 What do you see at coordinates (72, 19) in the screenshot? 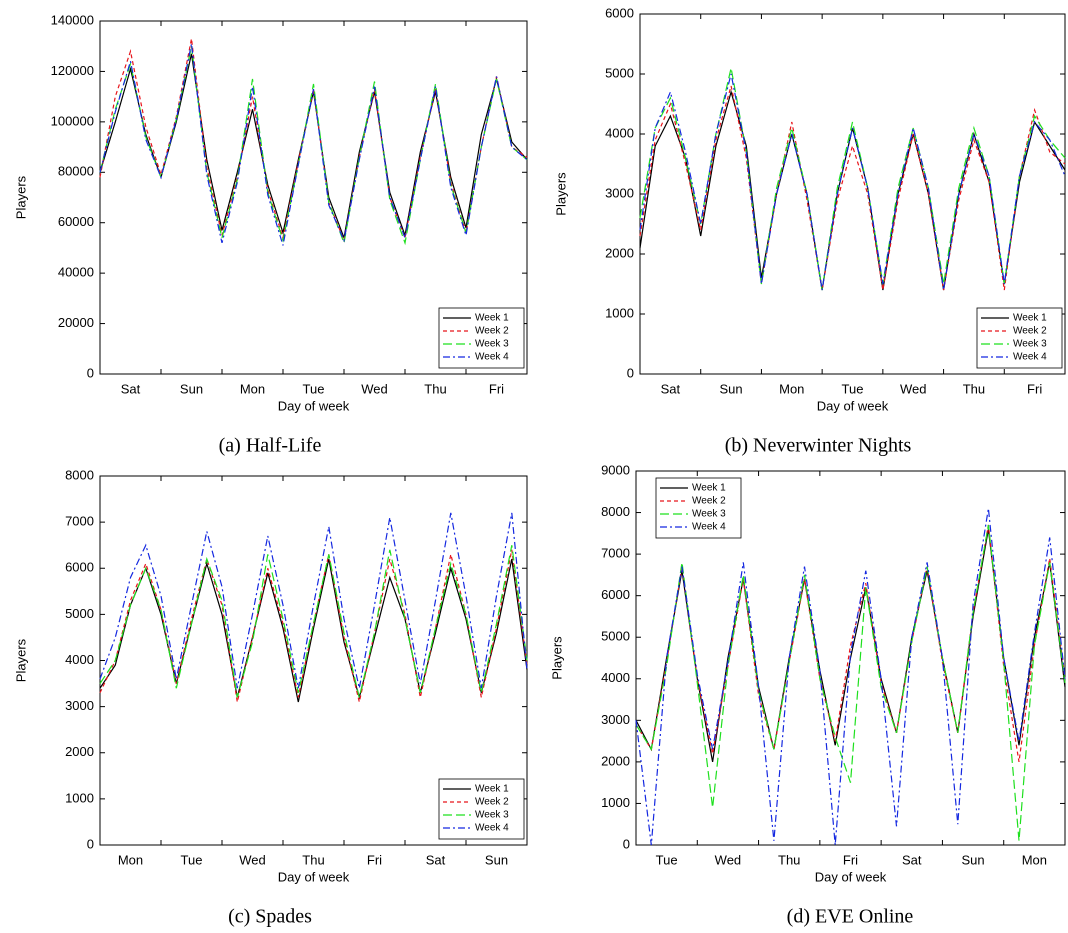
I see `y-tick-label: 140000` at bounding box center [72, 19].